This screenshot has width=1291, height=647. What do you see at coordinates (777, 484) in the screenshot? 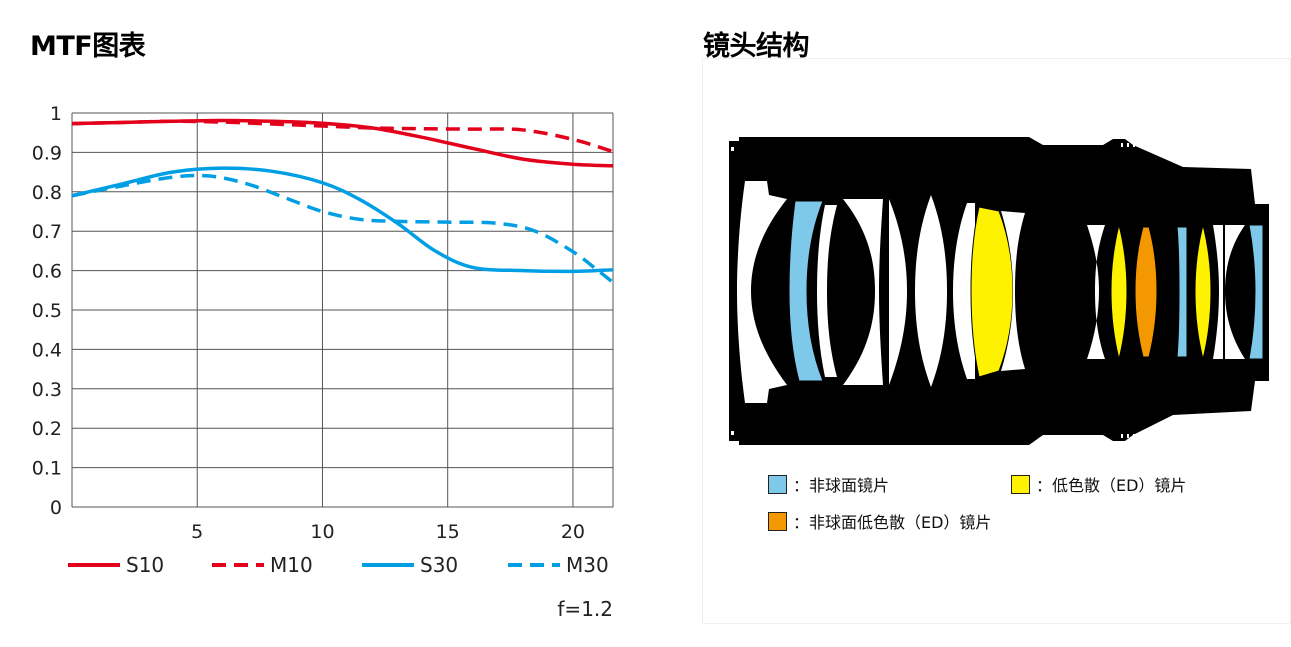
I see `swatch-aspherical` at bounding box center [777, 484].